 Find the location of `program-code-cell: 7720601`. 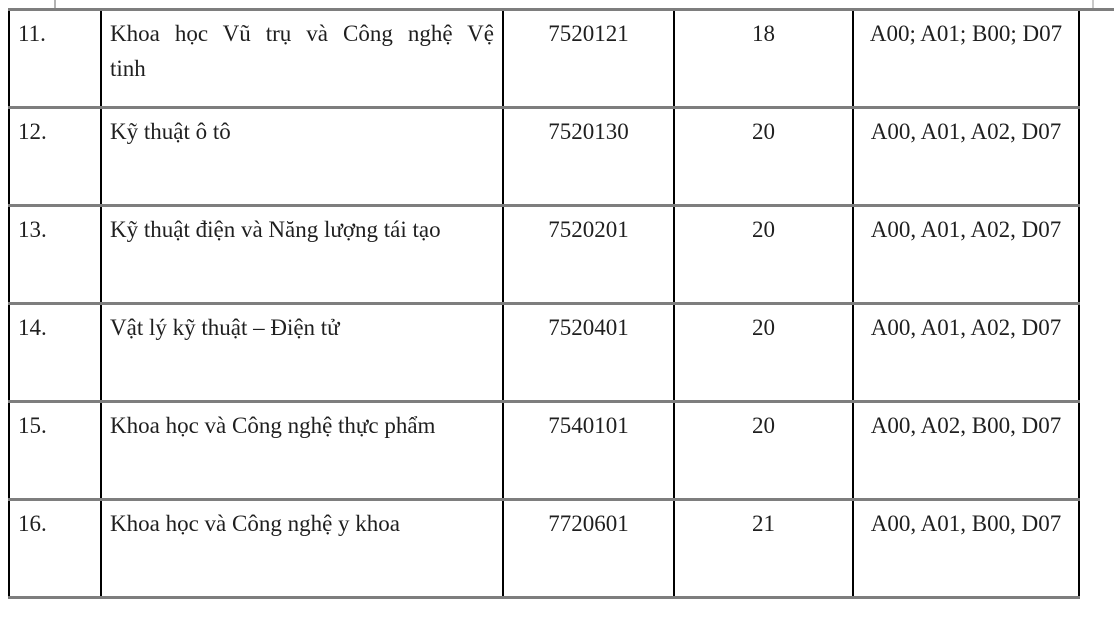

program-code-cell: 7720601 is located at coordinates (589, 549).